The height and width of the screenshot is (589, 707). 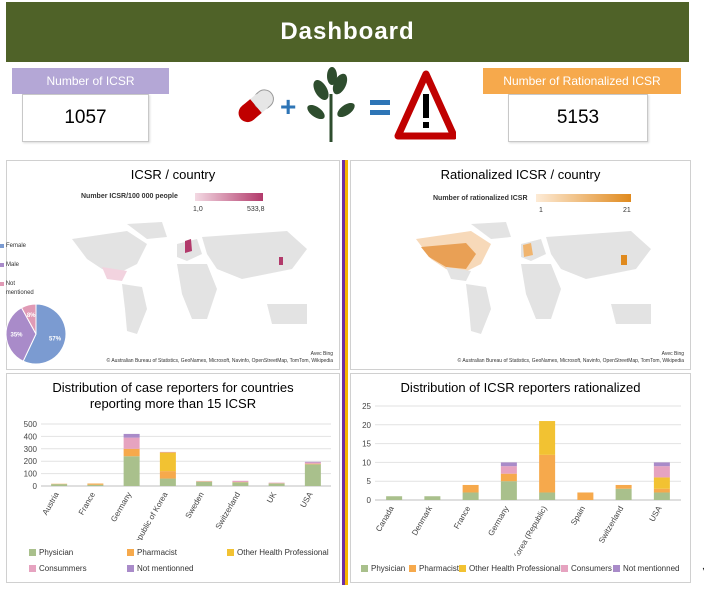 I want to click on icsr-map-credit-top: Avec Bing, so click(x=321, y=354).